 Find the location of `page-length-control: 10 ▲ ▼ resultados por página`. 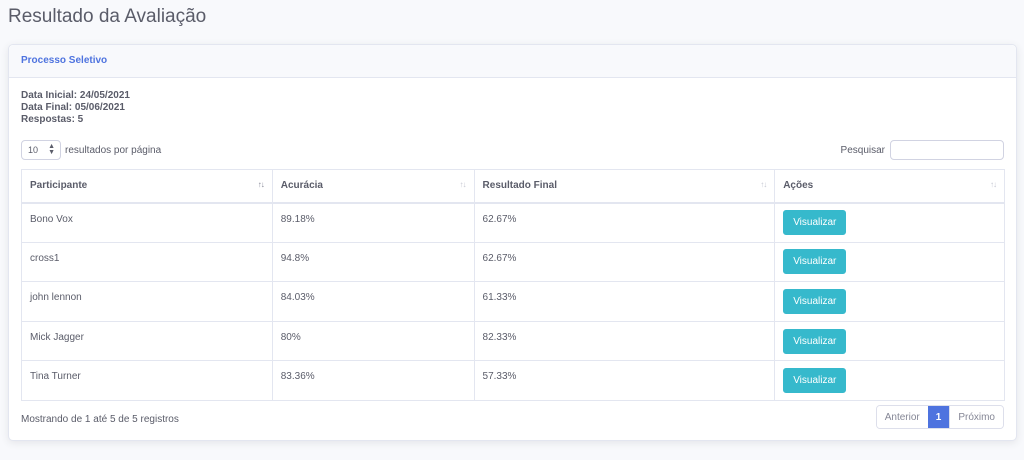

page-length-control: 10 ▲ ▼ resultados por página is located at coordinates (91, 150).